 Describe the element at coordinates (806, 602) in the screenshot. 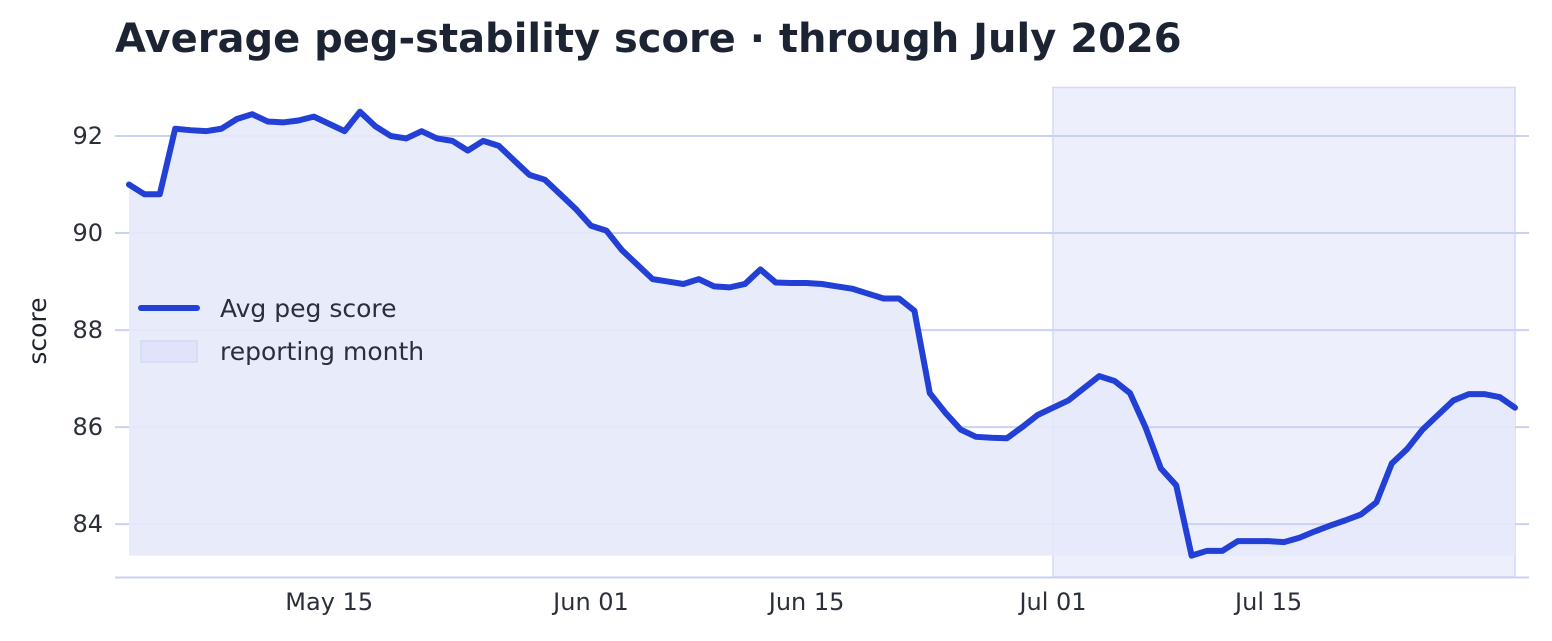

I see `x-tick-label: Jun 15` at that location.